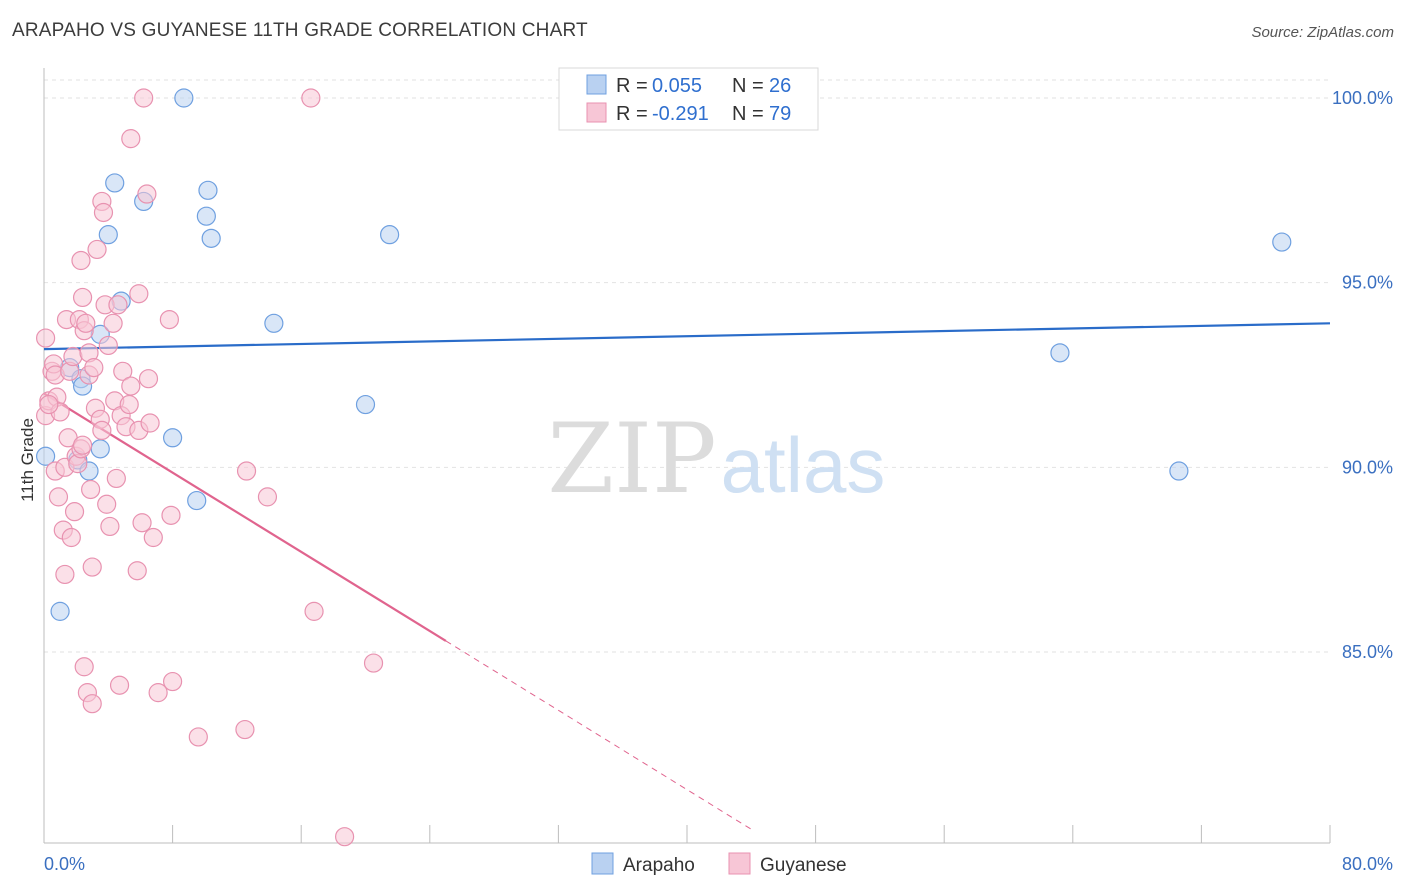 The width and height of the screenshot is (1406, 892). I want to click on legend-r-value: -0.291, so click(680, 114).